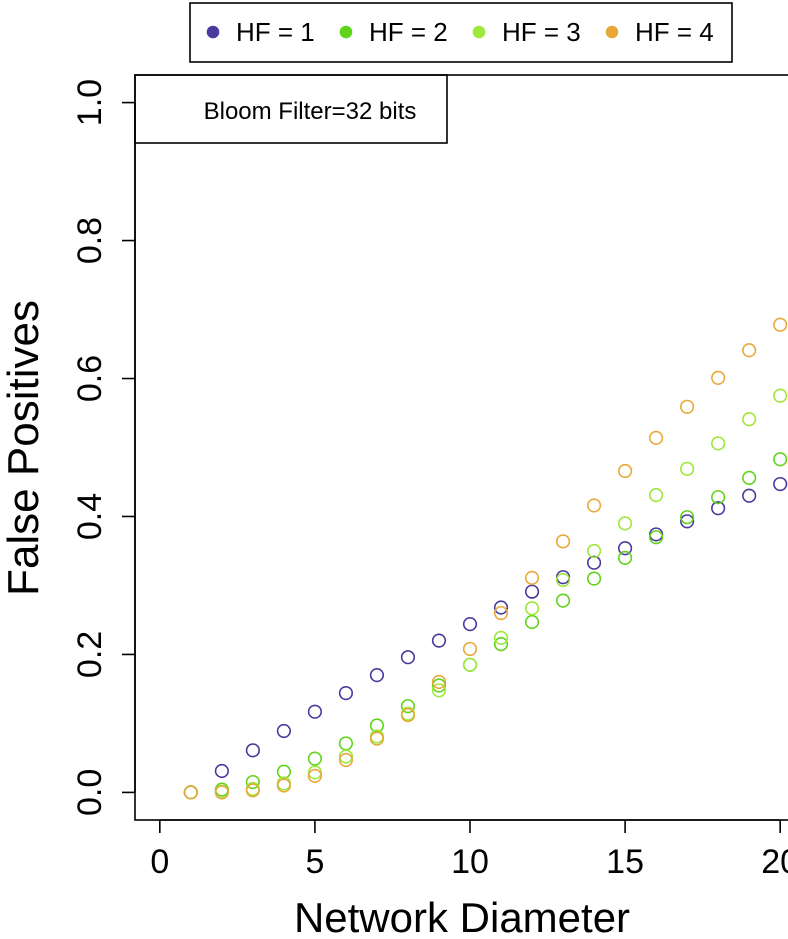 This screenshot has height=939, width=788. What do you see at coordinates (462, 916) in the screenshot?
I see `x-axis-label: Network Diameter` at bounding box center [462, 916].